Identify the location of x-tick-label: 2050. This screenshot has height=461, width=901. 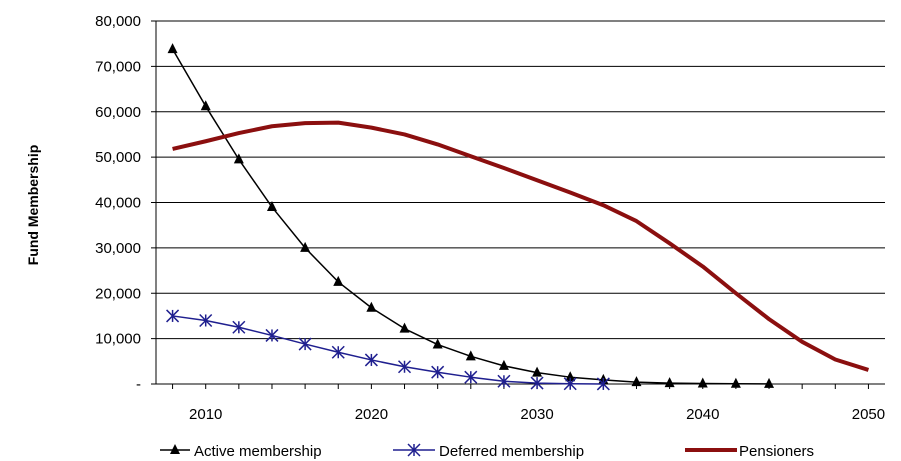
(868, 414).